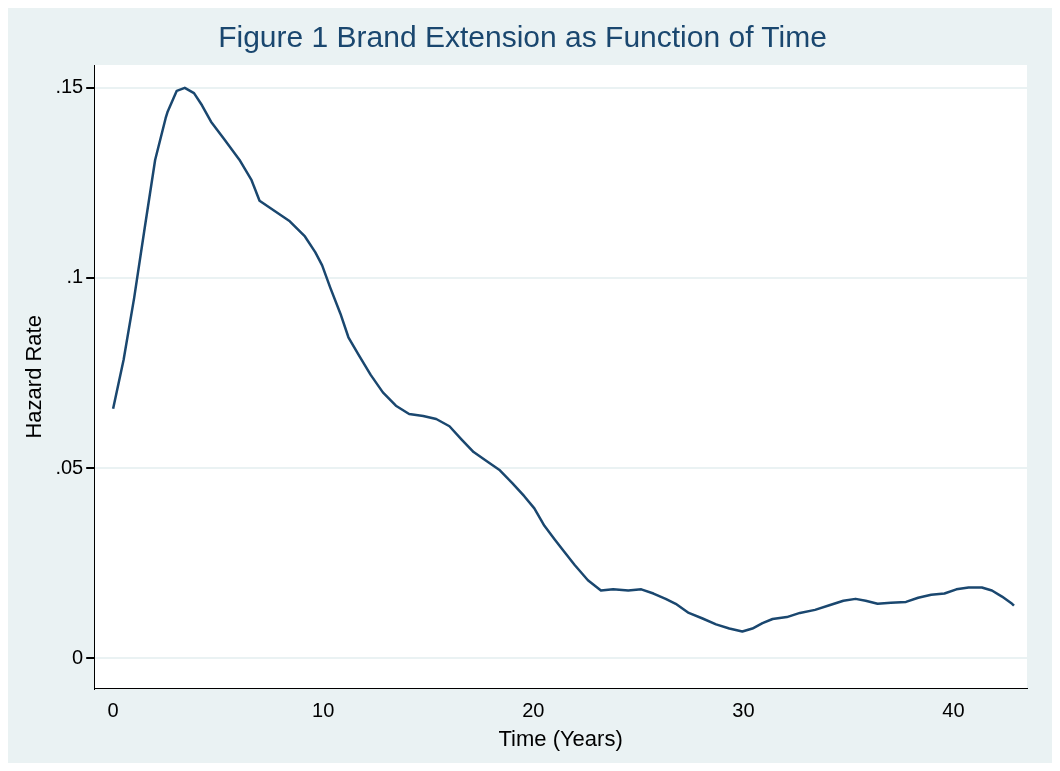 Image resolution: width=1060 pixels, height=771 pixels. What do you see at coordinates (69, 466) in the screenshot?
I see `y-tick-label: .05` at bounding box center [69, 466].